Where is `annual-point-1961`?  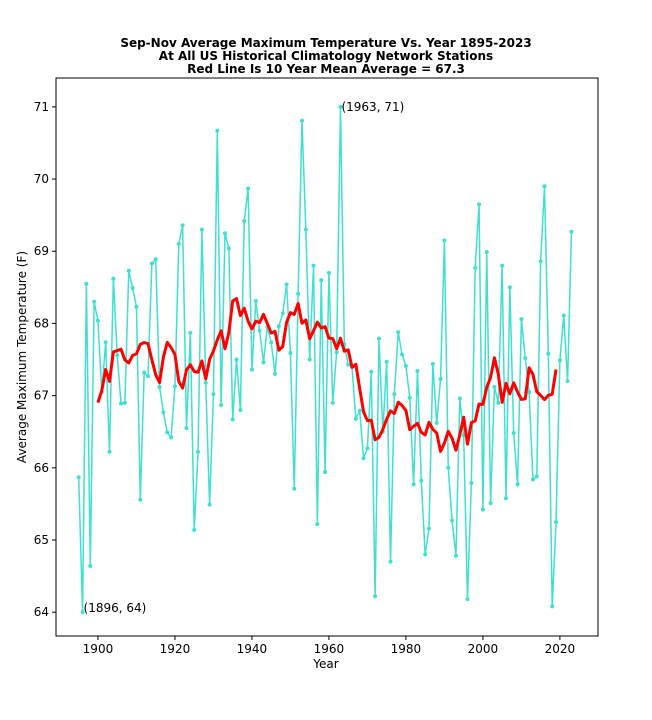
annual-point-1961 is located at coordinates (332, 402).